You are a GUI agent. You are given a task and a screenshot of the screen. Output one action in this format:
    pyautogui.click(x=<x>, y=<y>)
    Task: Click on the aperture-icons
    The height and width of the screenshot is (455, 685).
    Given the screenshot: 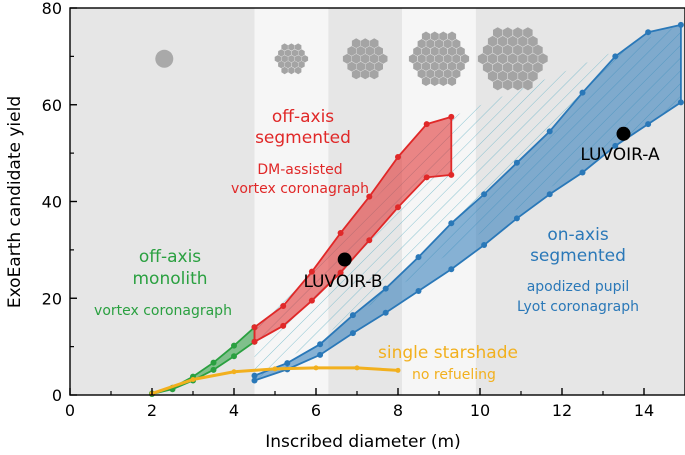 What is the action you would take?
    pyautogui.click(x=351, y=59)
    